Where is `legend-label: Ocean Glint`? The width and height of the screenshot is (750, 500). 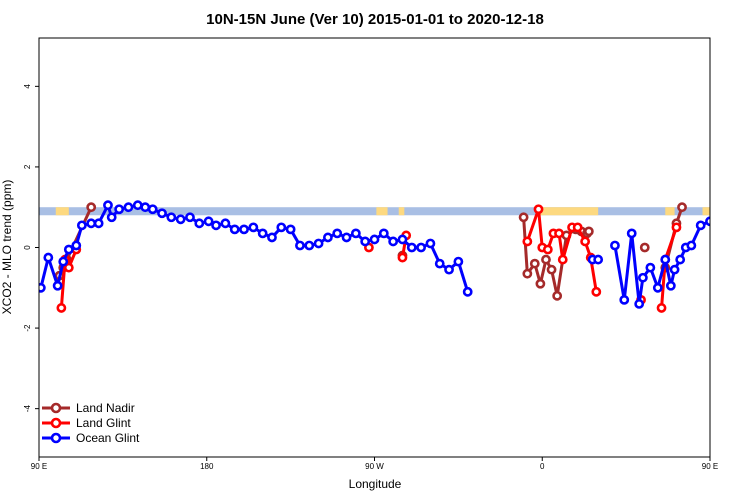
legend-label: Ocean Glint is located at coordinates (108, 438).